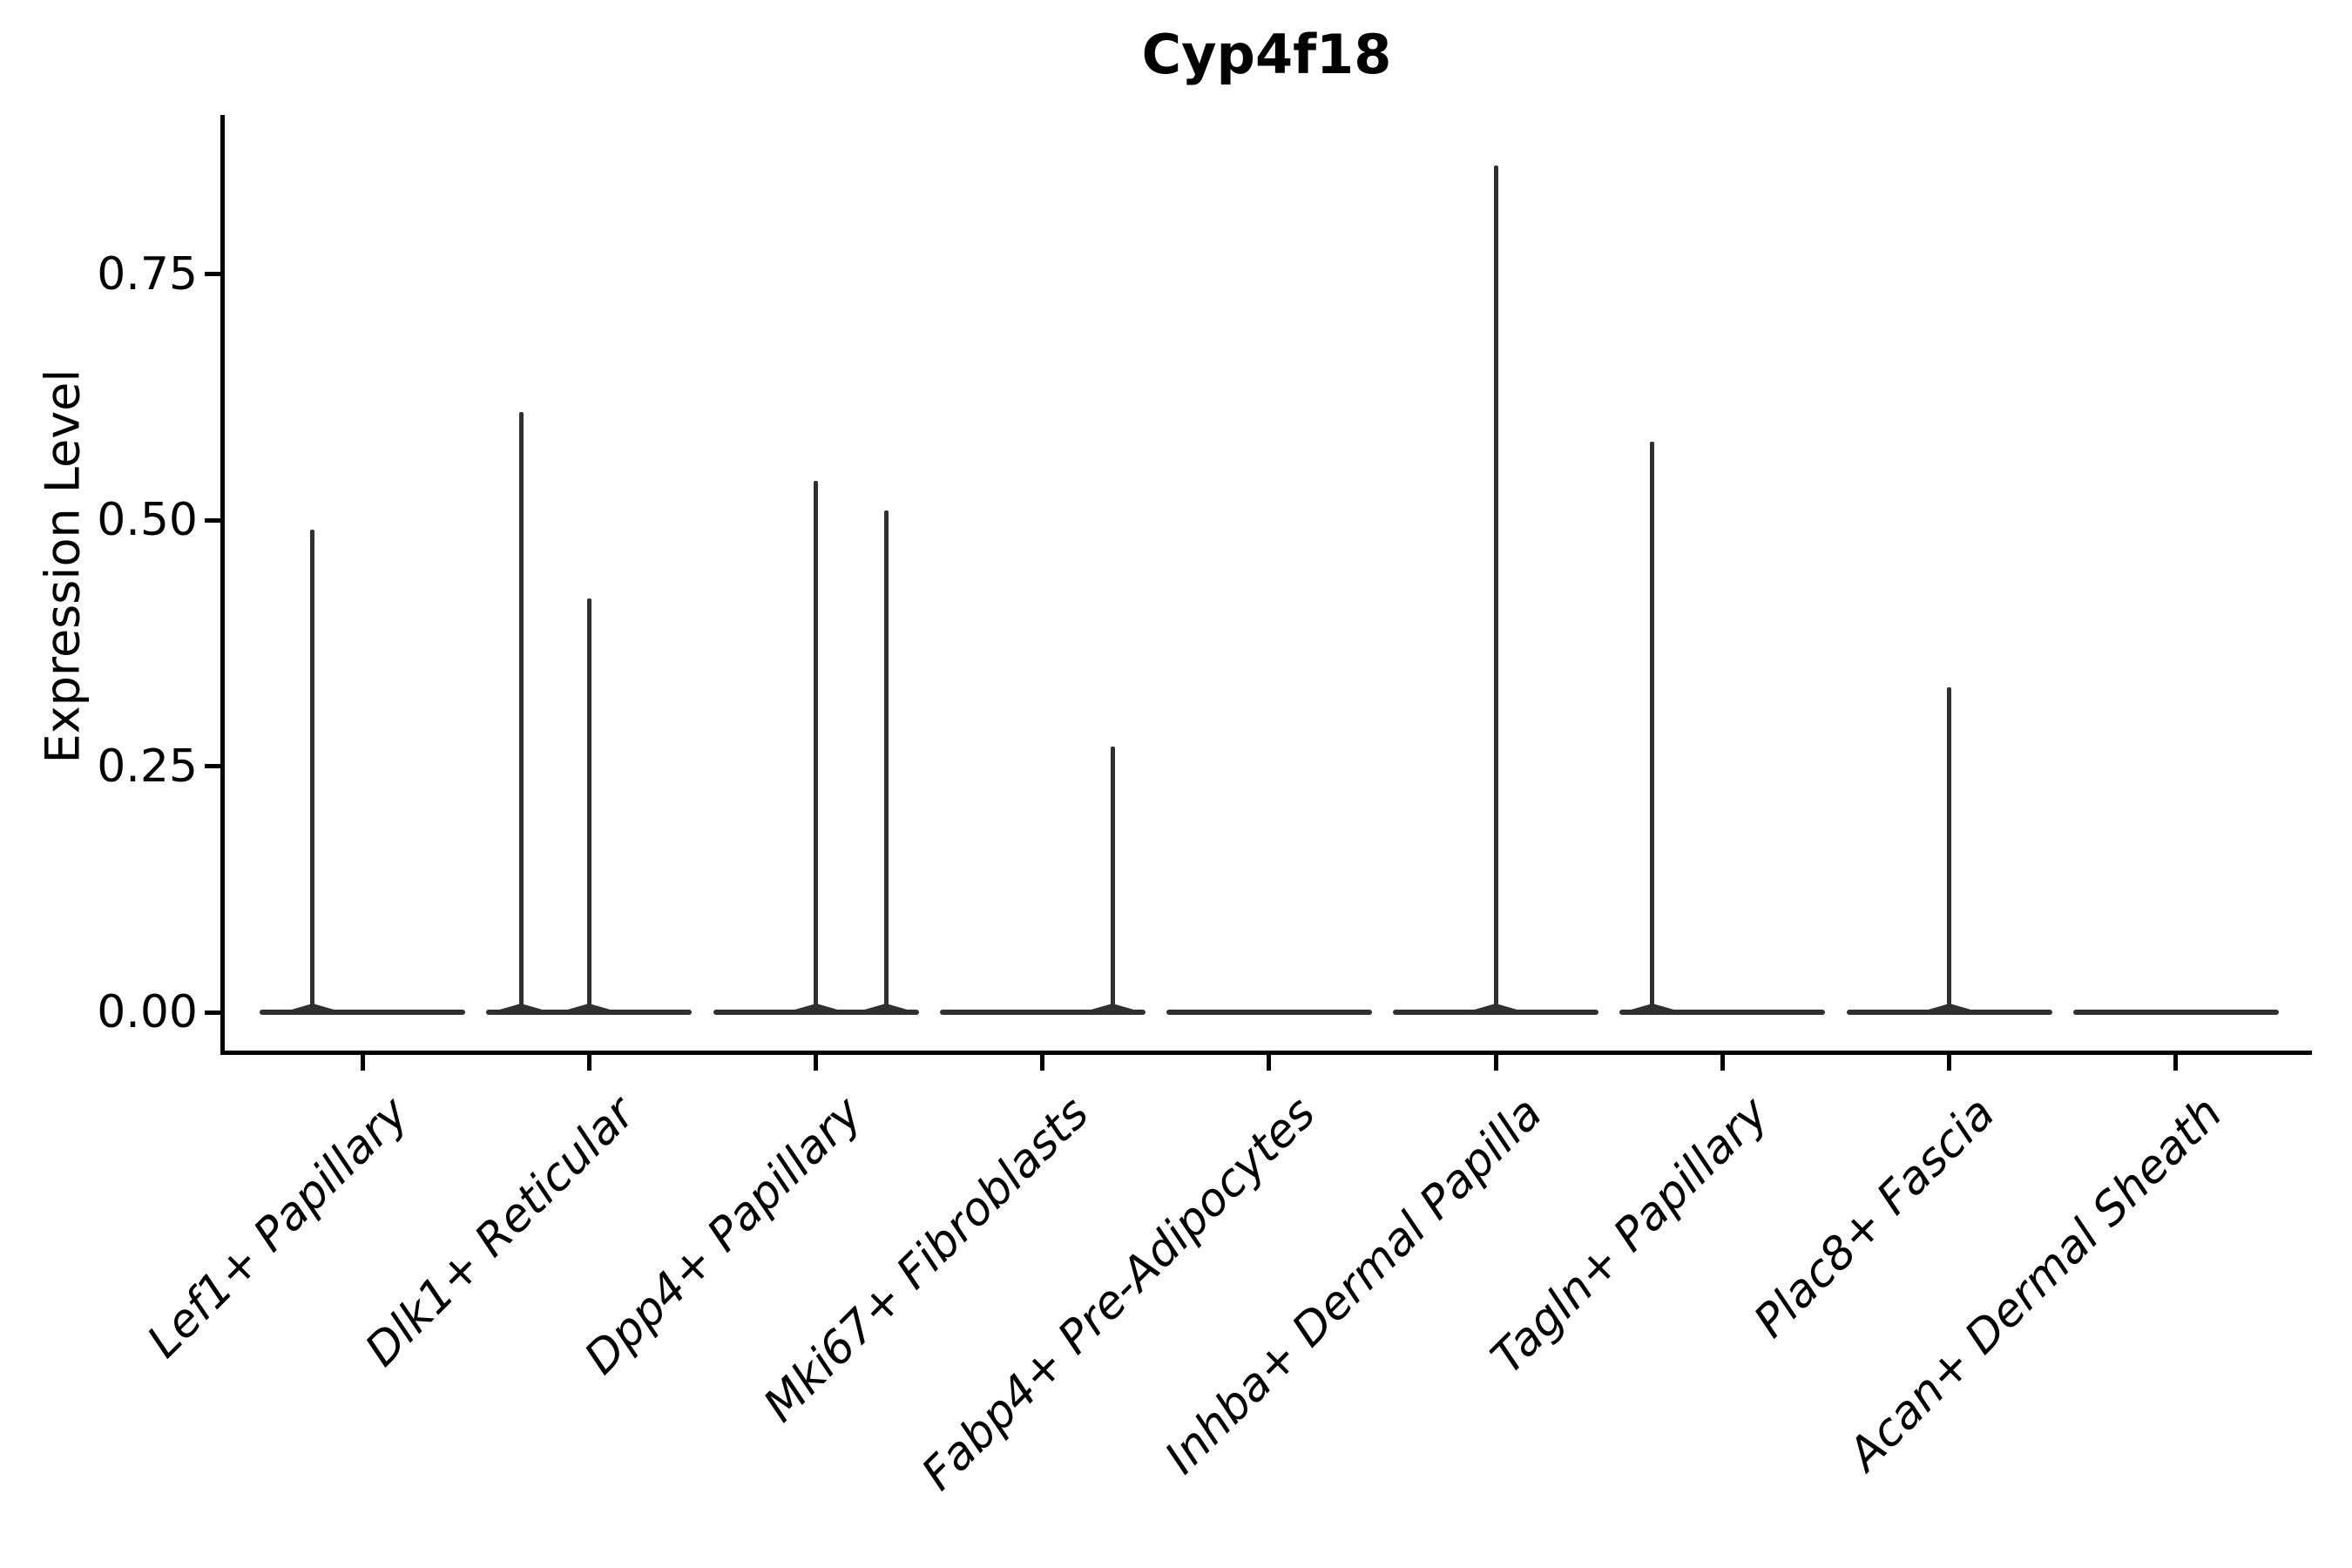 The image size is (2352, 1568). I want to click on chart-title: Cyp4f18, so click(1266, 54).